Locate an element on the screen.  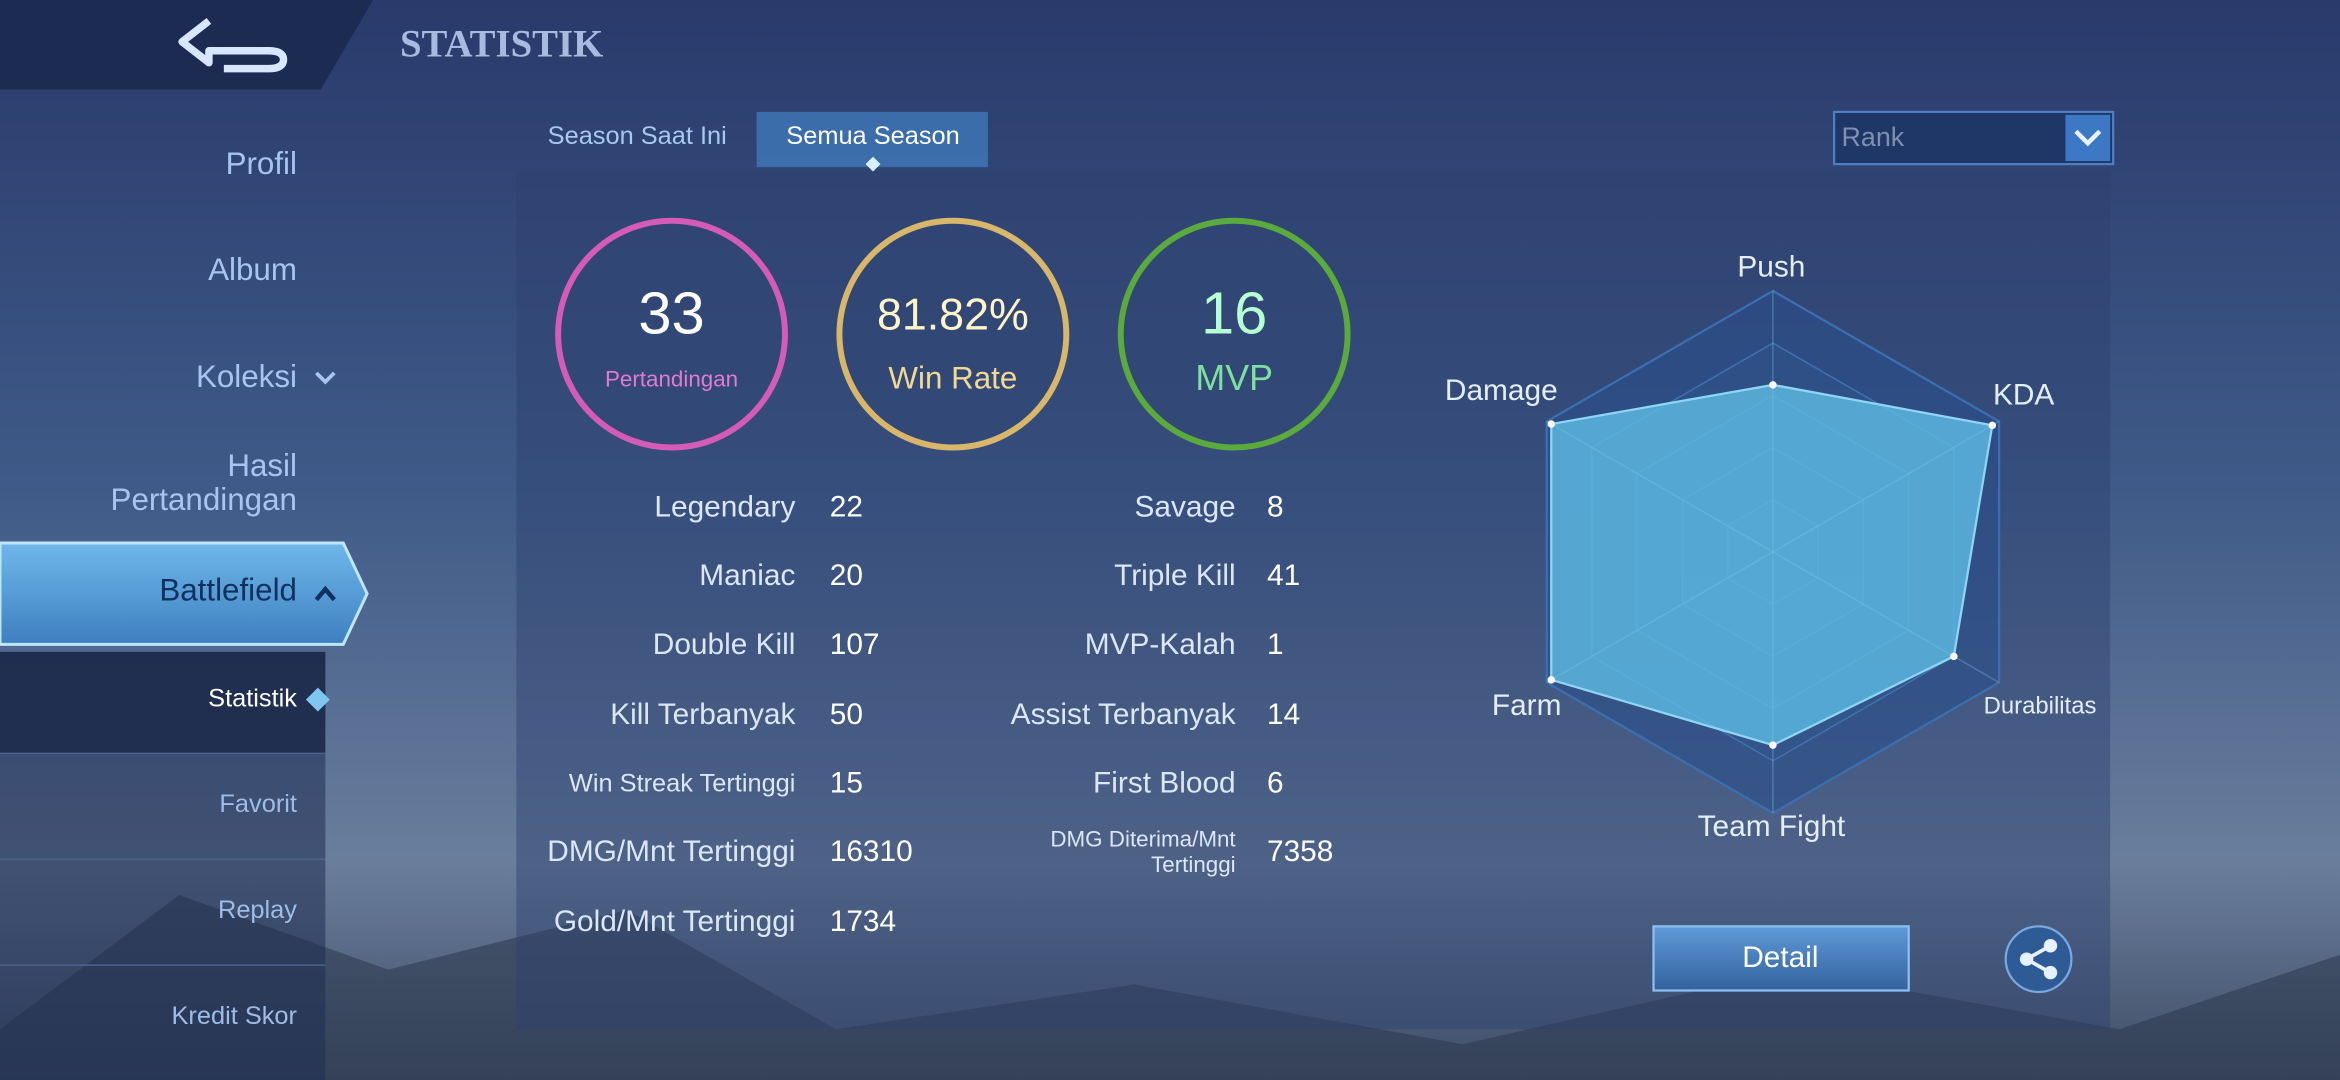
stat-value: 8 is located at coordinates (1275, 507).